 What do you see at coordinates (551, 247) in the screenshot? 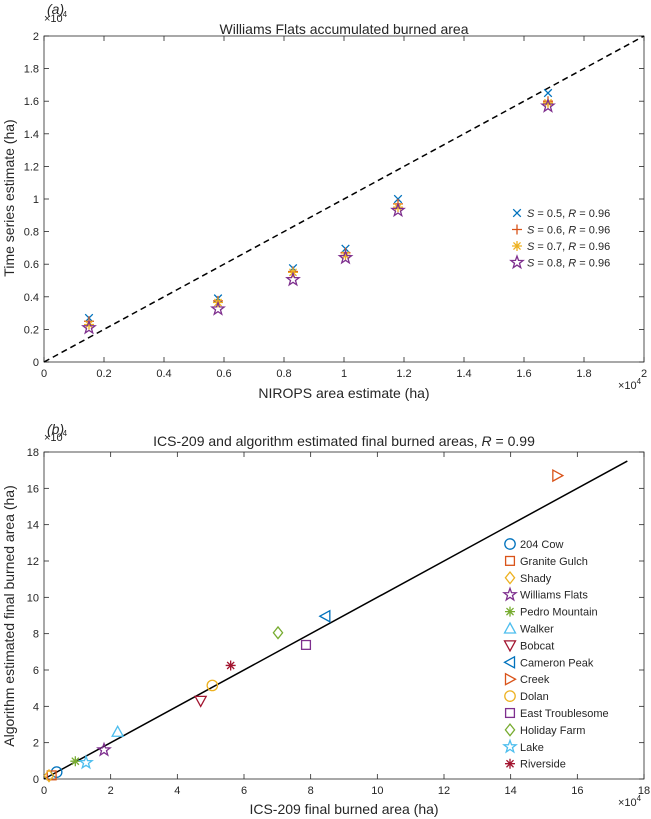
I see `panel-a-legend-mid: = 0.7,` at bounding box center [551, 247].